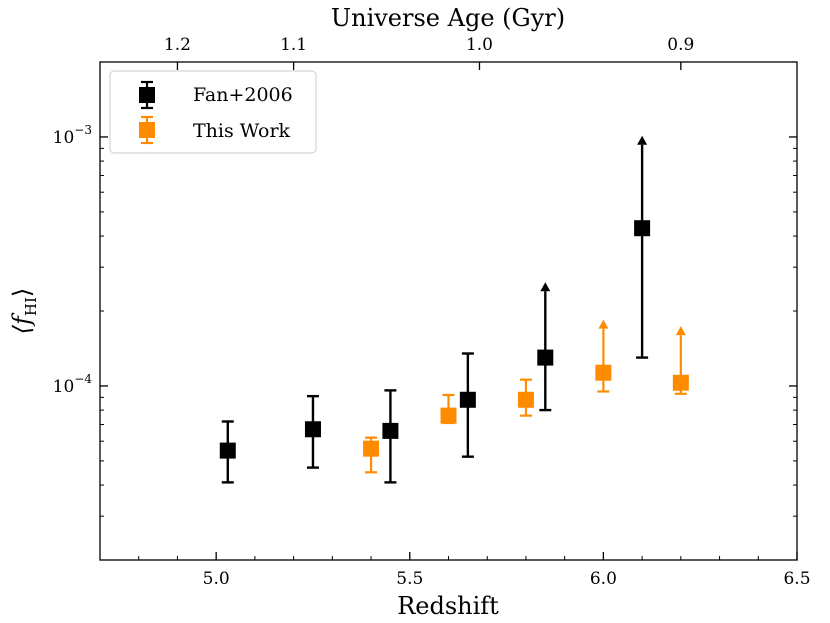 The width and height of the screenshot is (830, 623). I want to click on top-tick-label: 1.0, so click(479, 45).